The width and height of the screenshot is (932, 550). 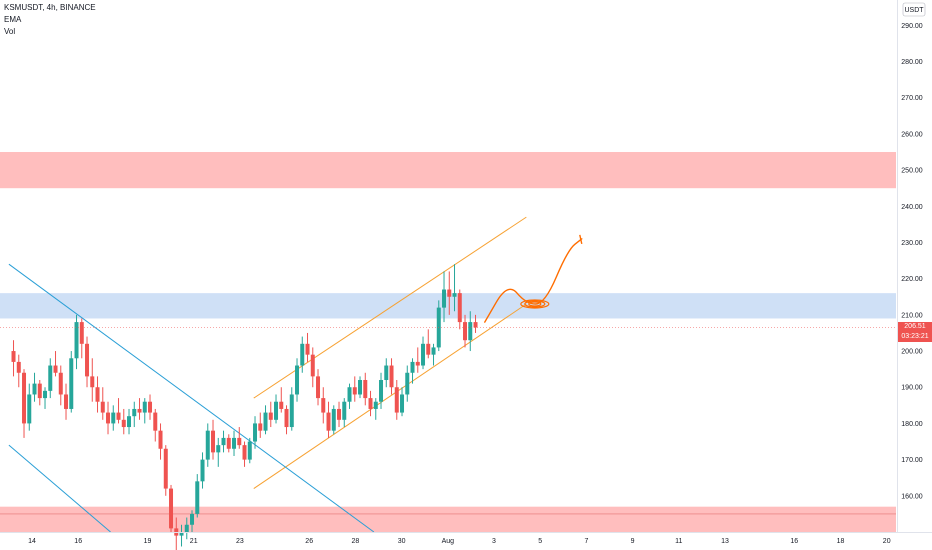 What do you see at coordinates (50, 7) in the screenshot?
I see `symbol-legend: KSMUSDT, 4h, BINANCE` at bounding box center [50, 7].